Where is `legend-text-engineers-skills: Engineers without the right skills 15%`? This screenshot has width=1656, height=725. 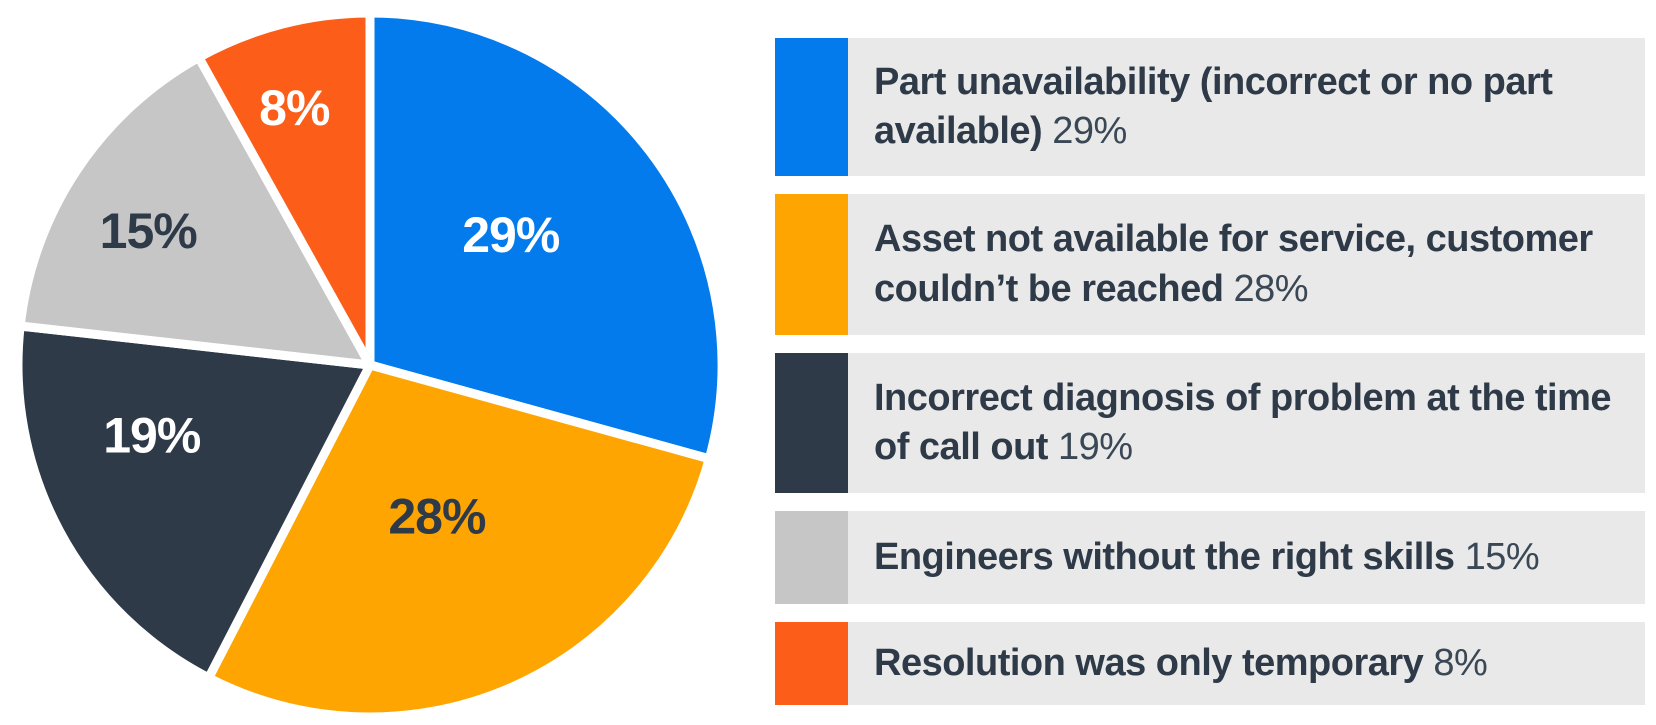 legend-text-engineers-skills: Engineers without the right skills 15% is located at coordinates (1207, 557).